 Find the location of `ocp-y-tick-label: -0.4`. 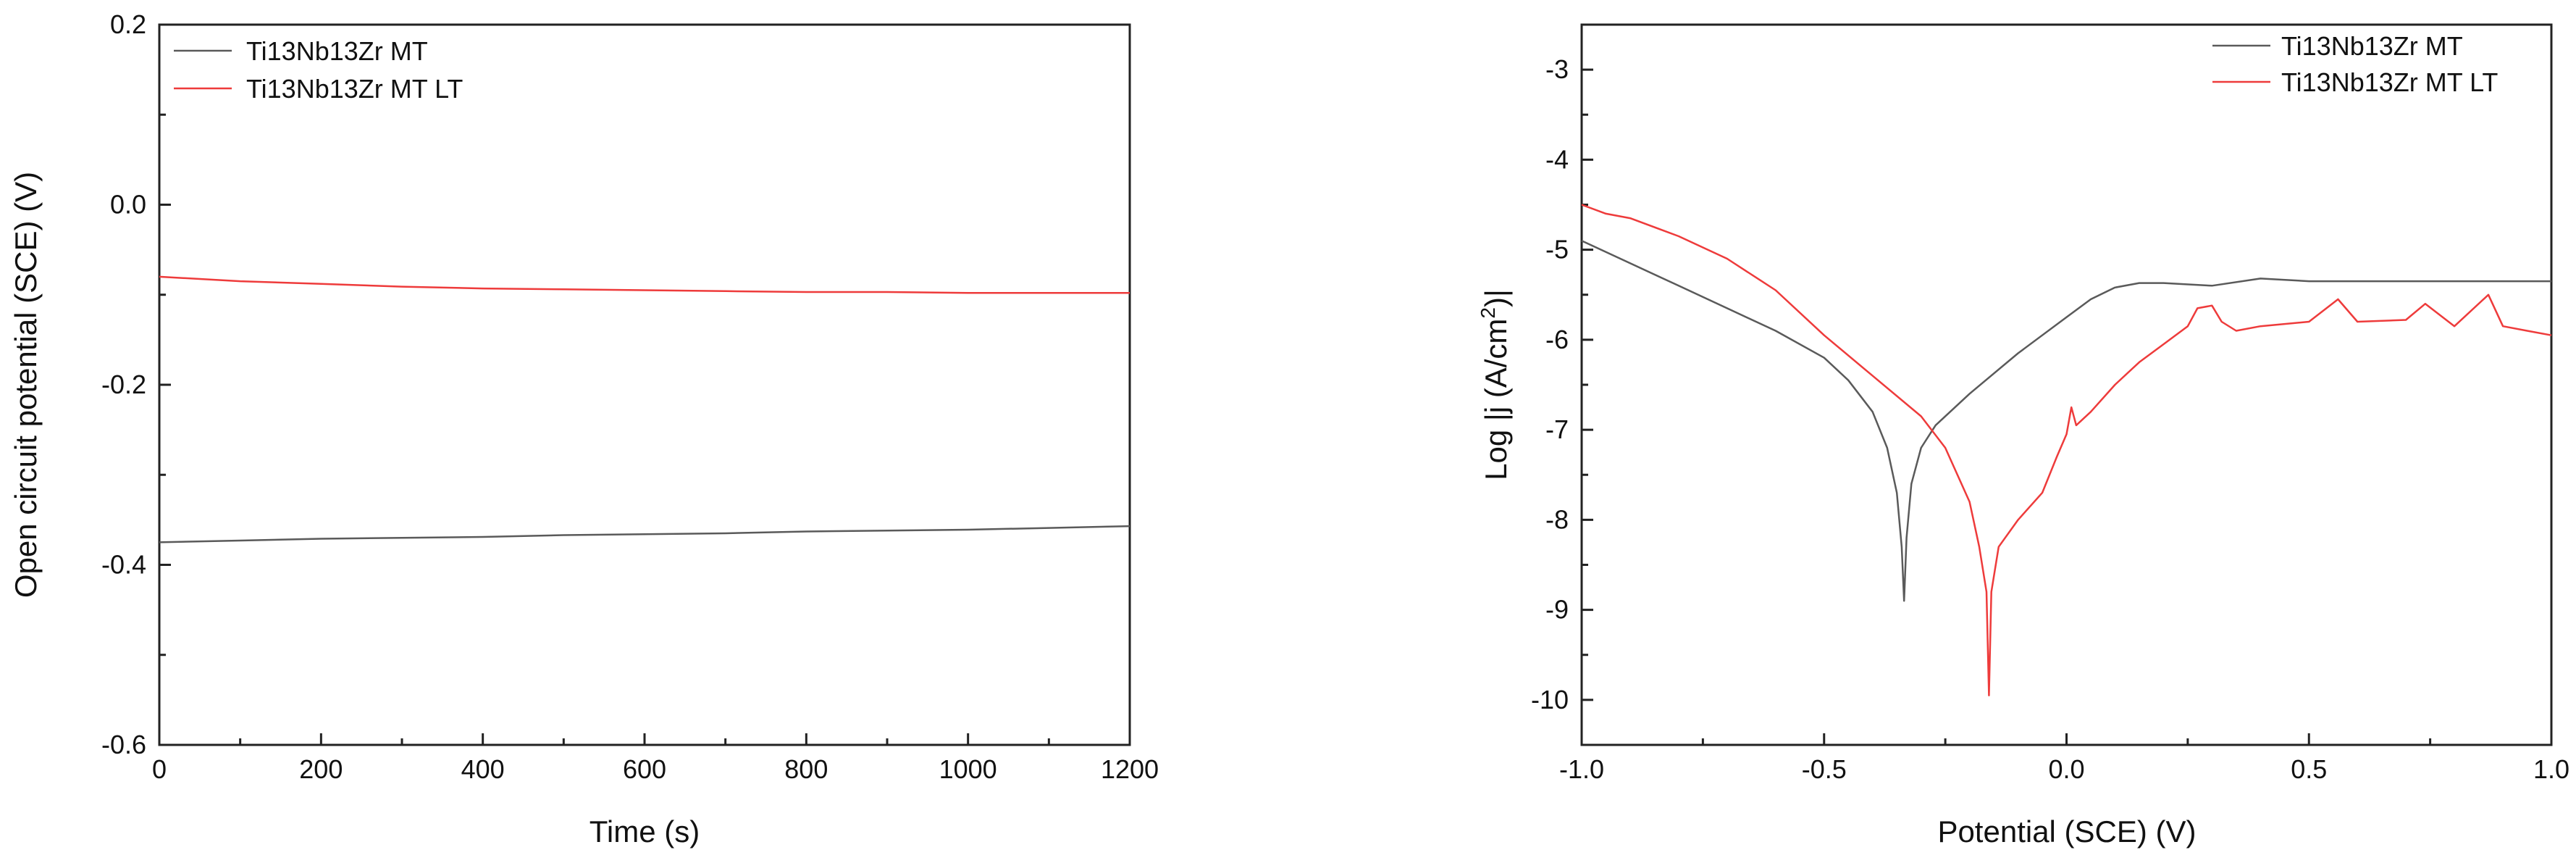

ocp-y-tick-label: -0.4 is located at coordinates (123, 565).